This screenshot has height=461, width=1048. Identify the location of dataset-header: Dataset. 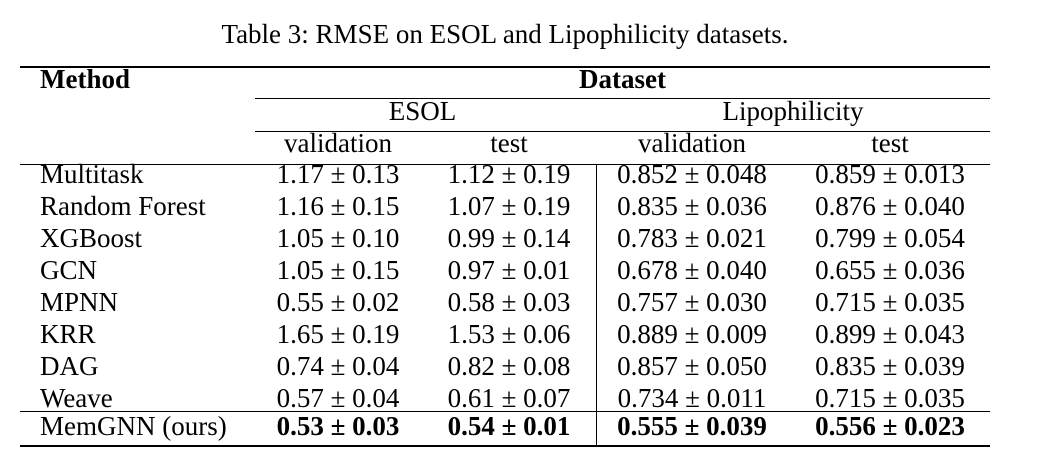
(622, 79).